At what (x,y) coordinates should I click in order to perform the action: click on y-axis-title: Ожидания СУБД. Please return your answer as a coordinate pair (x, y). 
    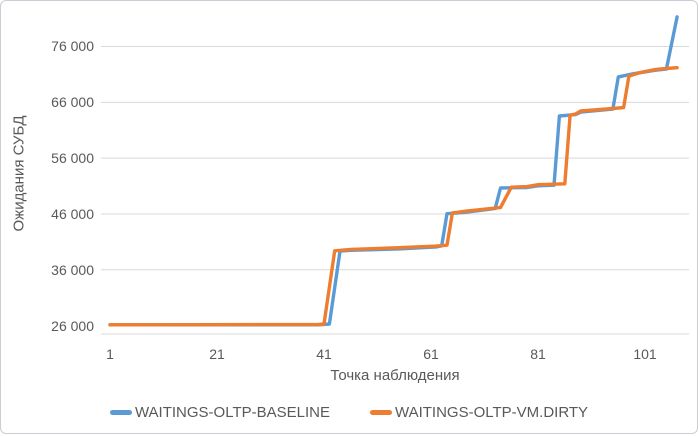
    Looking at the image, I should click on (19, 173).